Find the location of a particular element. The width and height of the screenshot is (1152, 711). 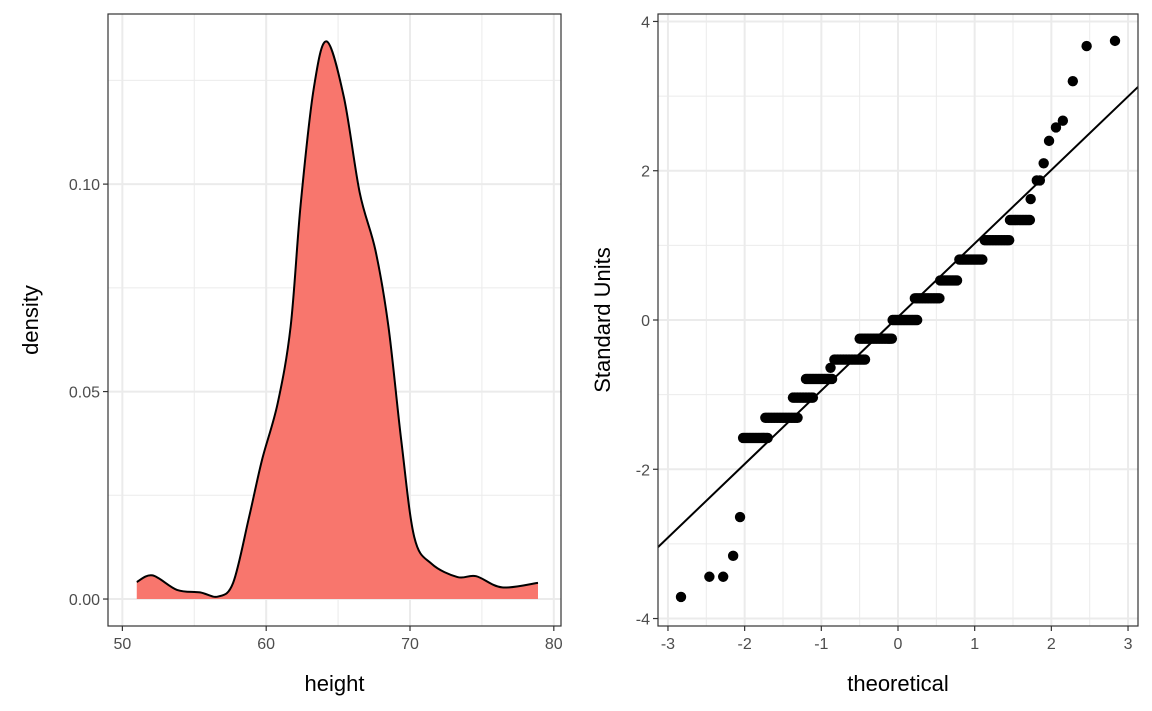

x-tick-label: 0 is located at coordinates (898, 644).